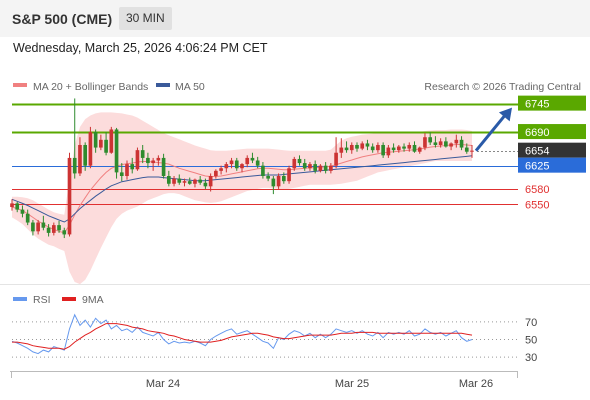 This screenshot has height=400, width=590. I want to click on resistance-level-label: 6690, so click(537, 133).